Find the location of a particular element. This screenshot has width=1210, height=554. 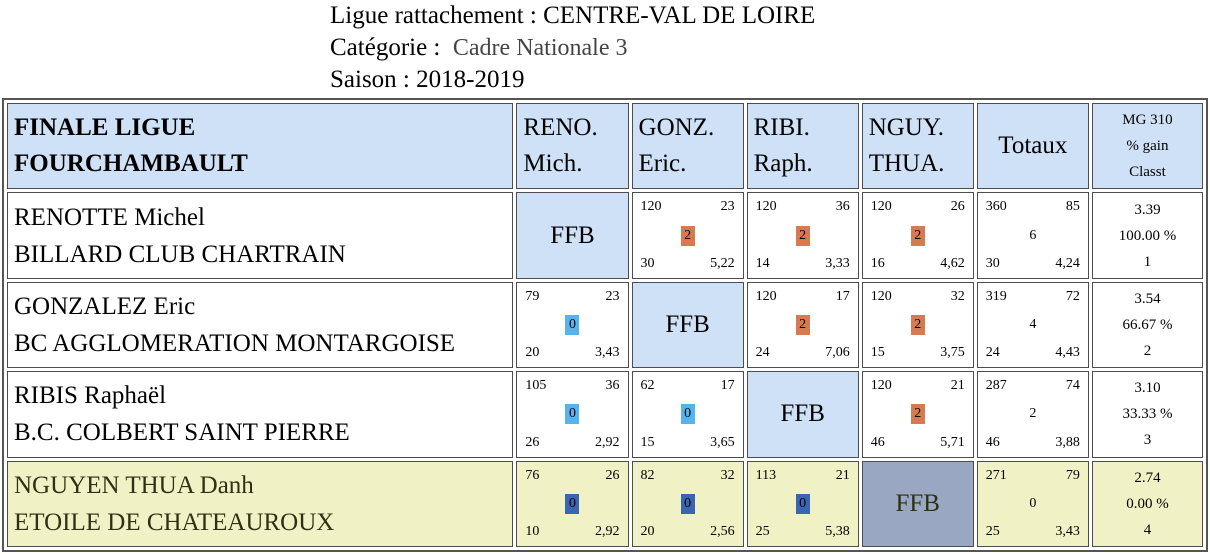

ffb-cell: FFB is located at coordinates (572, 235).